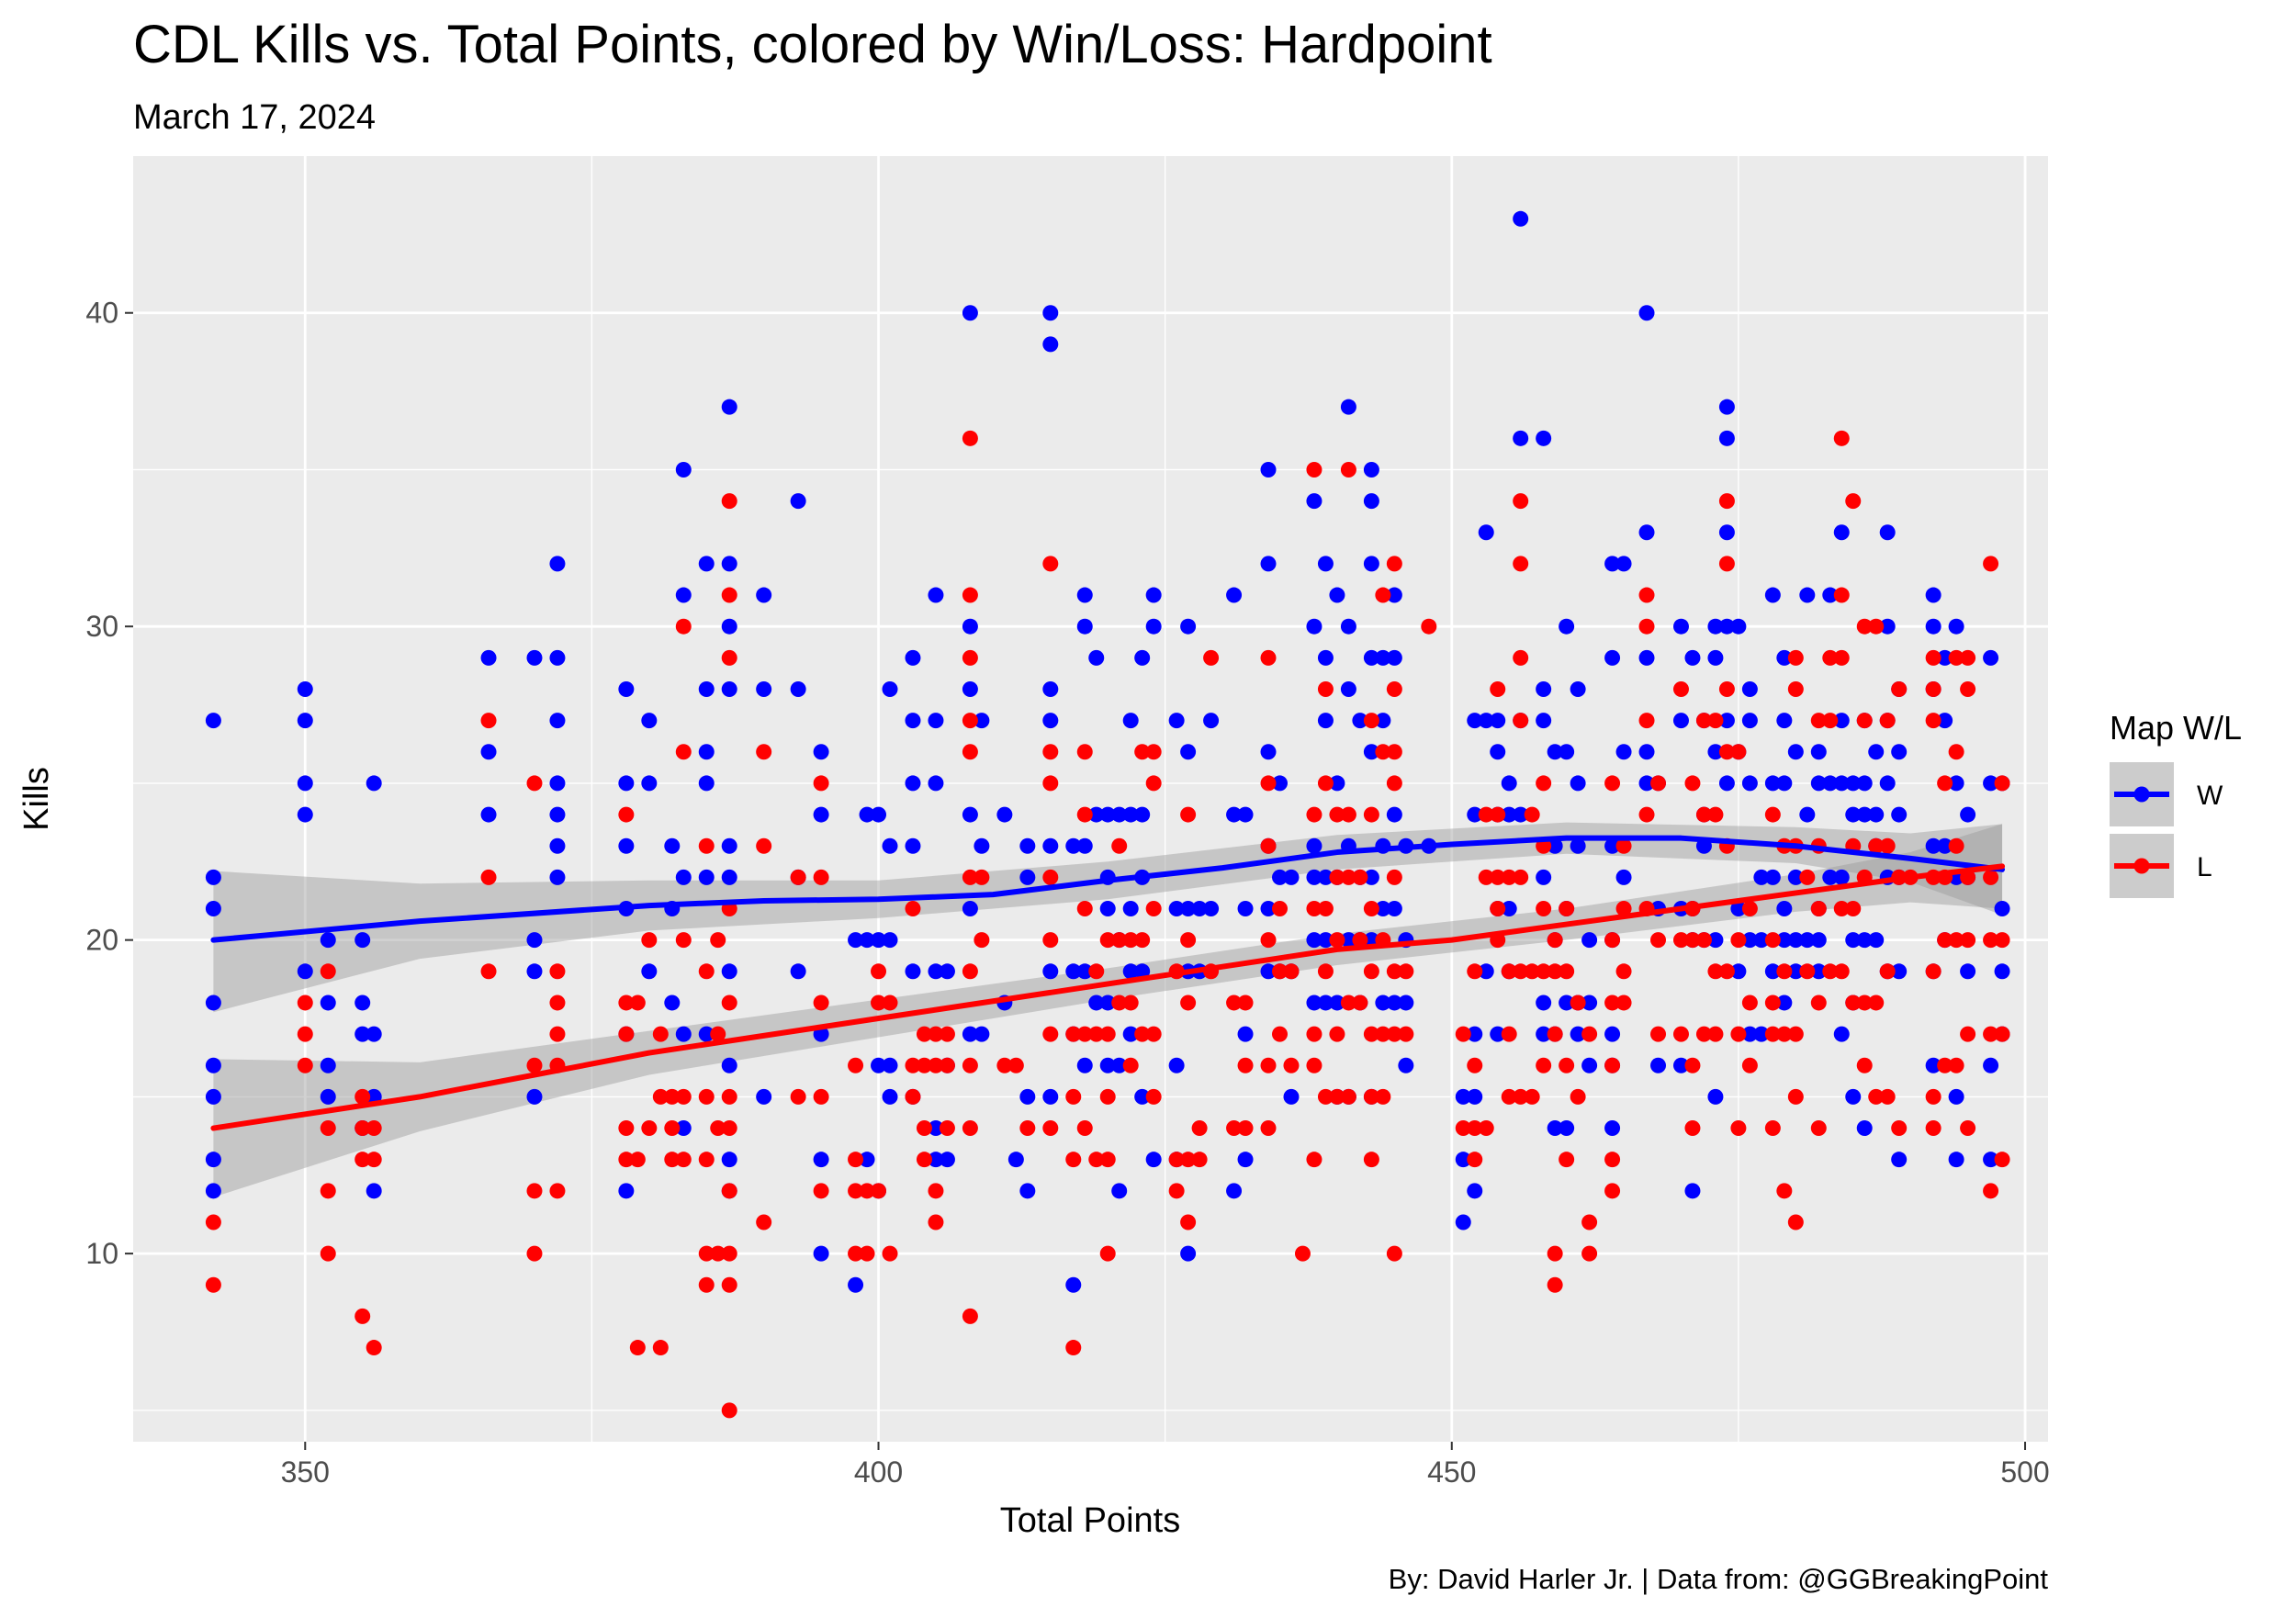 This screenshot has width=2296, height=1607. I want to click on y-tick-label: 10, so click(102, 1253).